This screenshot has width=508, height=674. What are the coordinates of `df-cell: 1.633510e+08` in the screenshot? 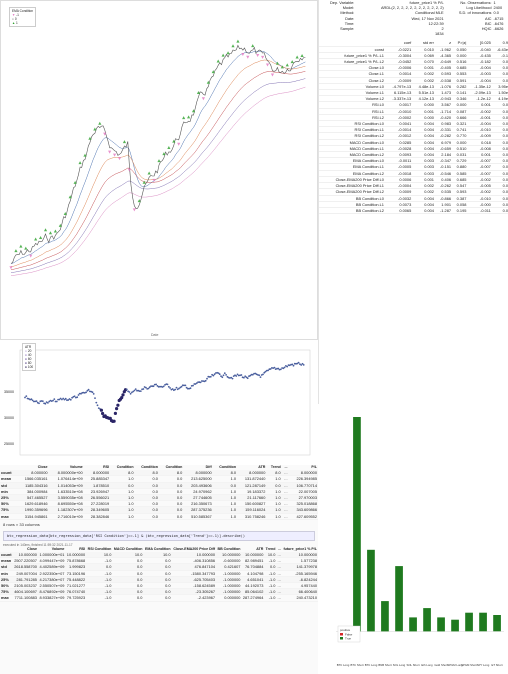 It's located at (66, 492).